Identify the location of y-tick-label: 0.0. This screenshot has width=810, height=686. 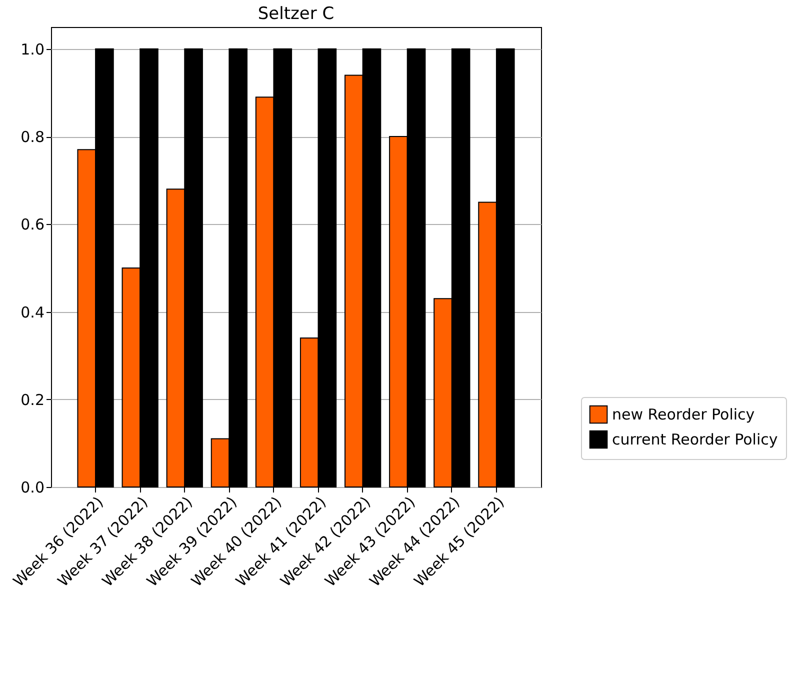
(32, 487).